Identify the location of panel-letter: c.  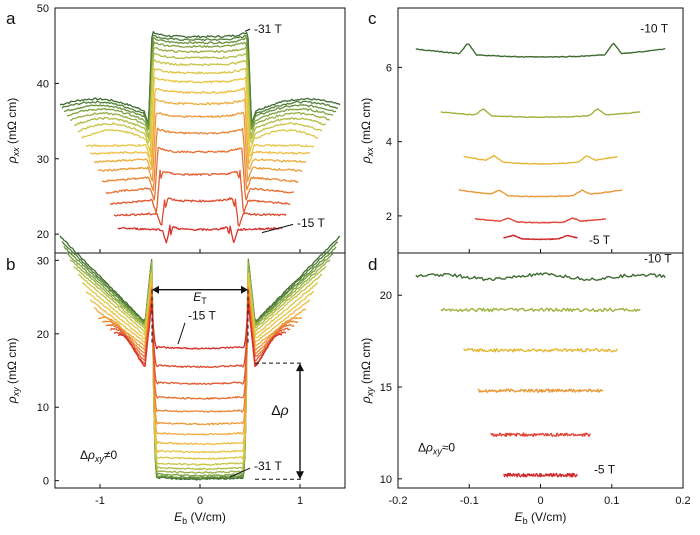
(372, 18).